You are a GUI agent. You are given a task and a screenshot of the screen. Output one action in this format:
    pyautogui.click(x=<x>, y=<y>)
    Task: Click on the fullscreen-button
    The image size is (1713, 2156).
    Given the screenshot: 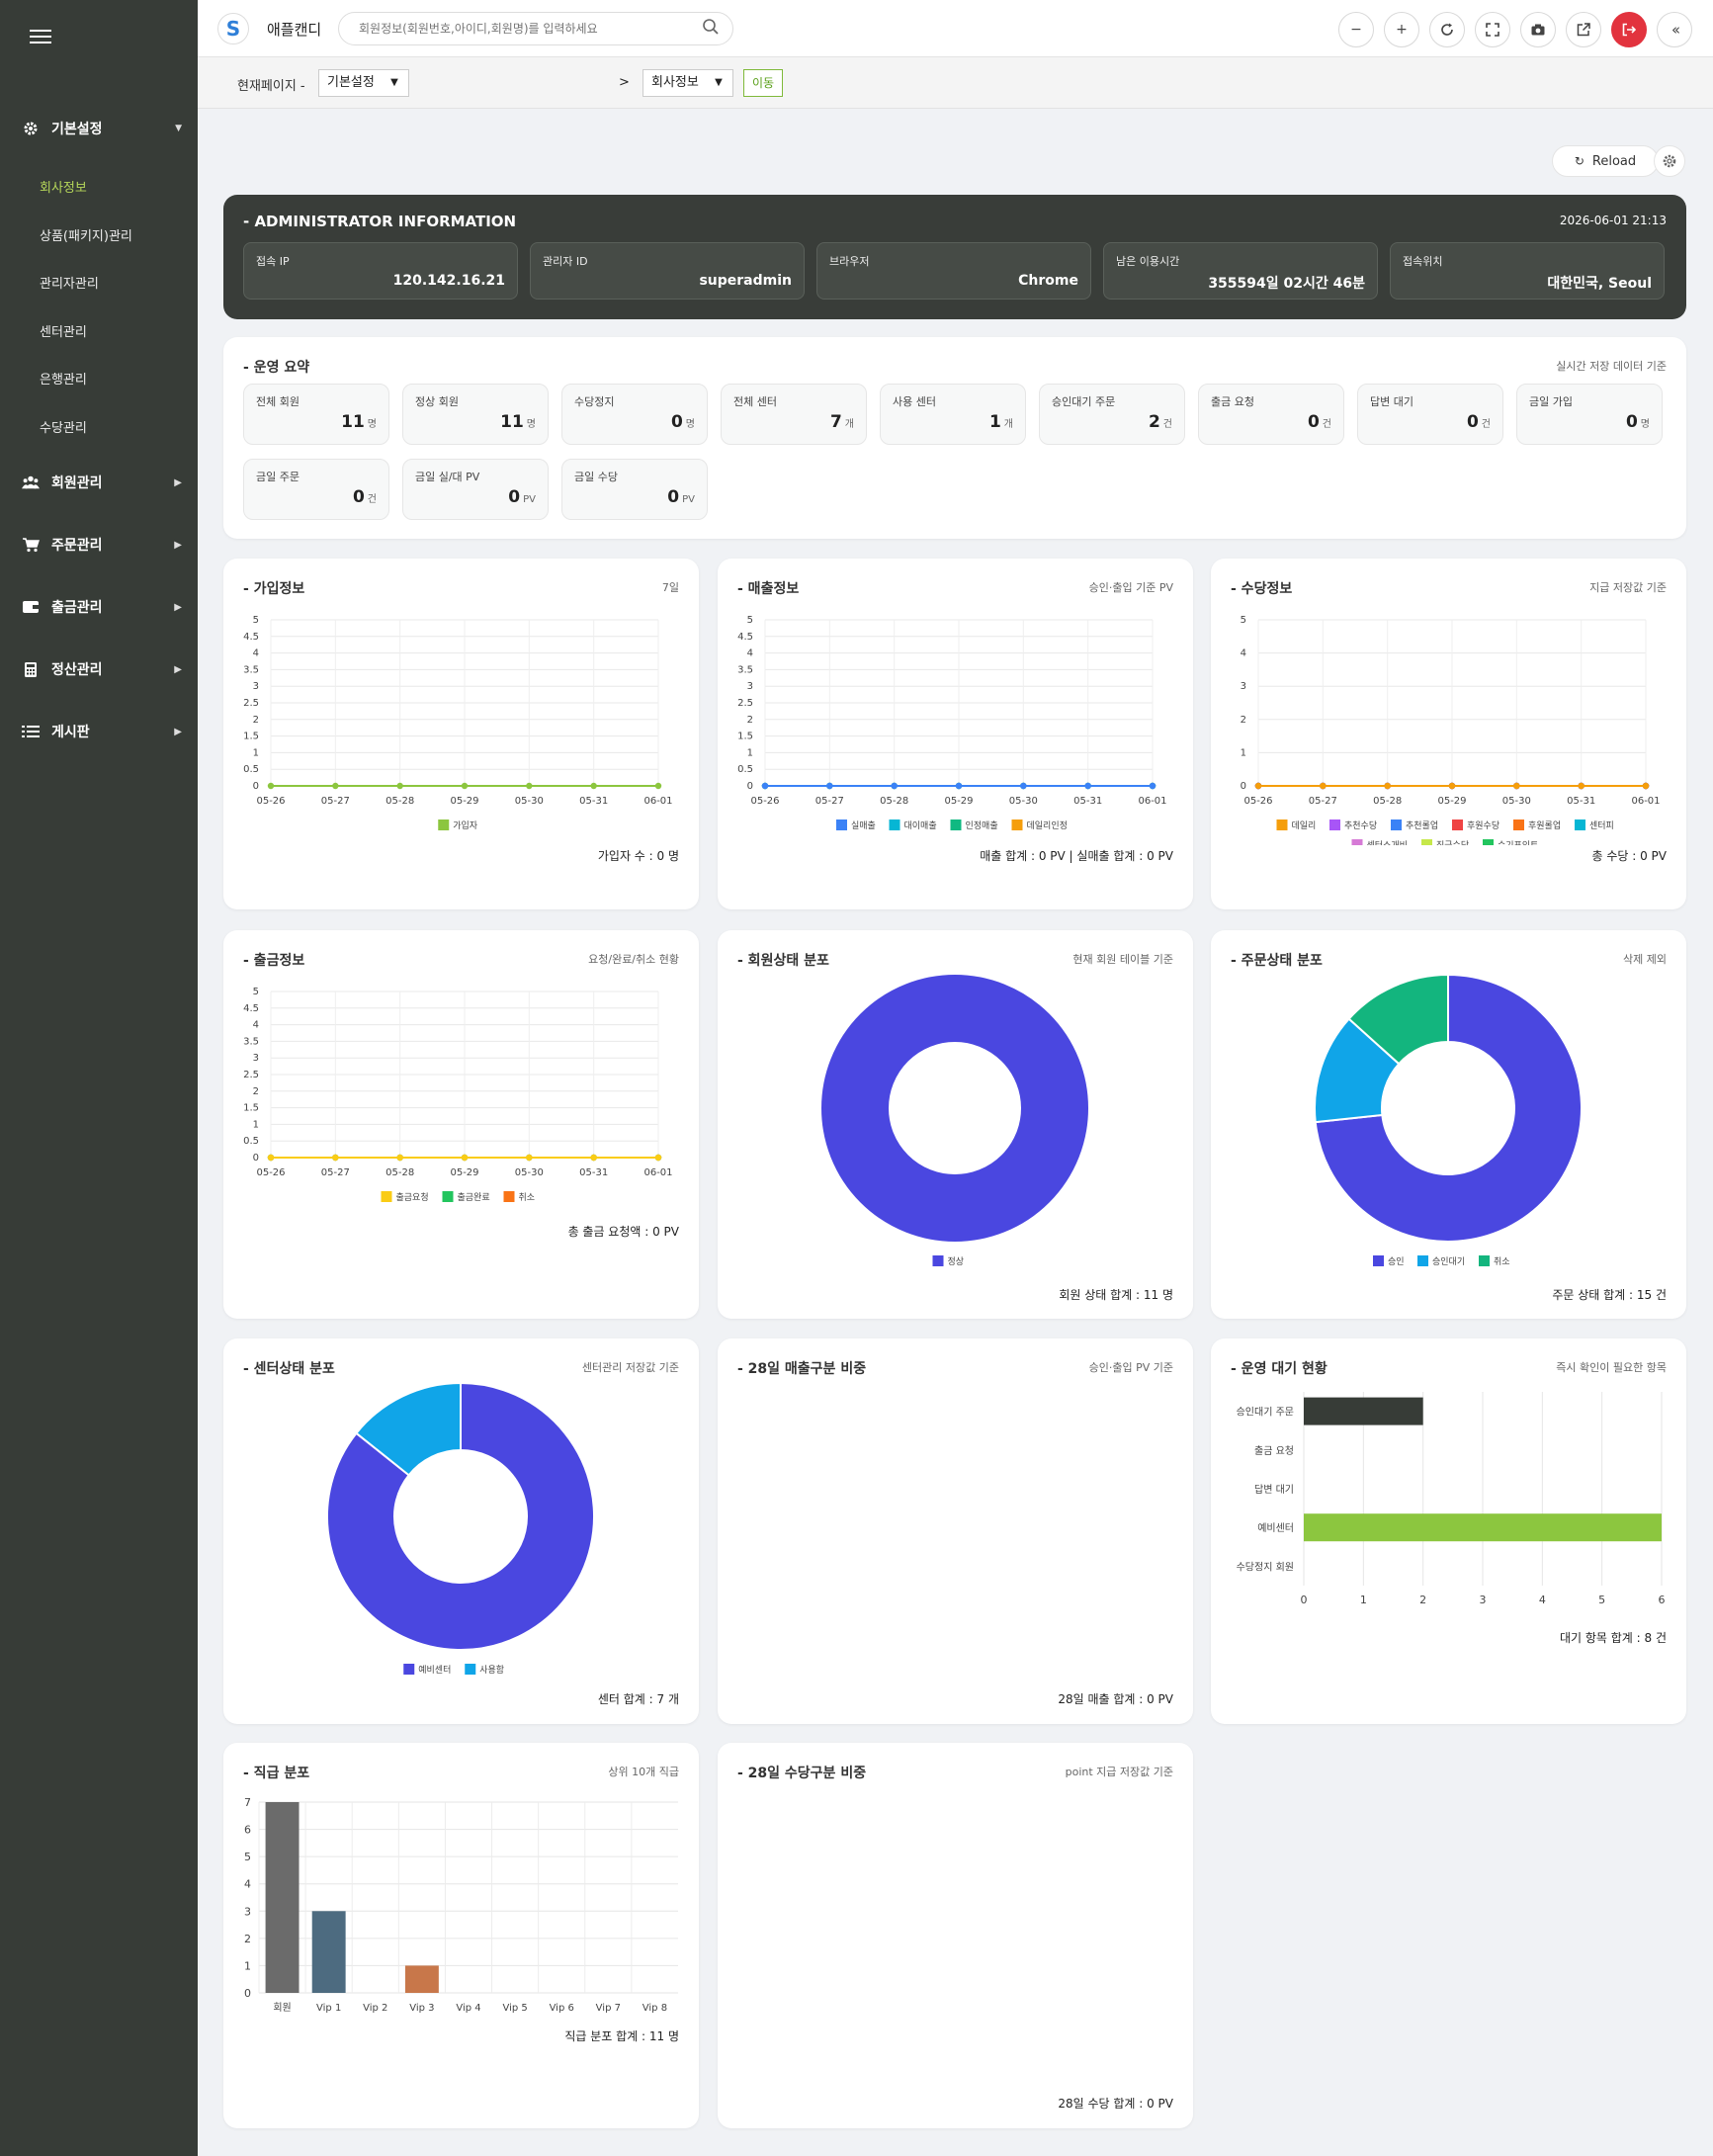 What is the action you would take?
    pyautogui.click(x=1493, y=29)
    